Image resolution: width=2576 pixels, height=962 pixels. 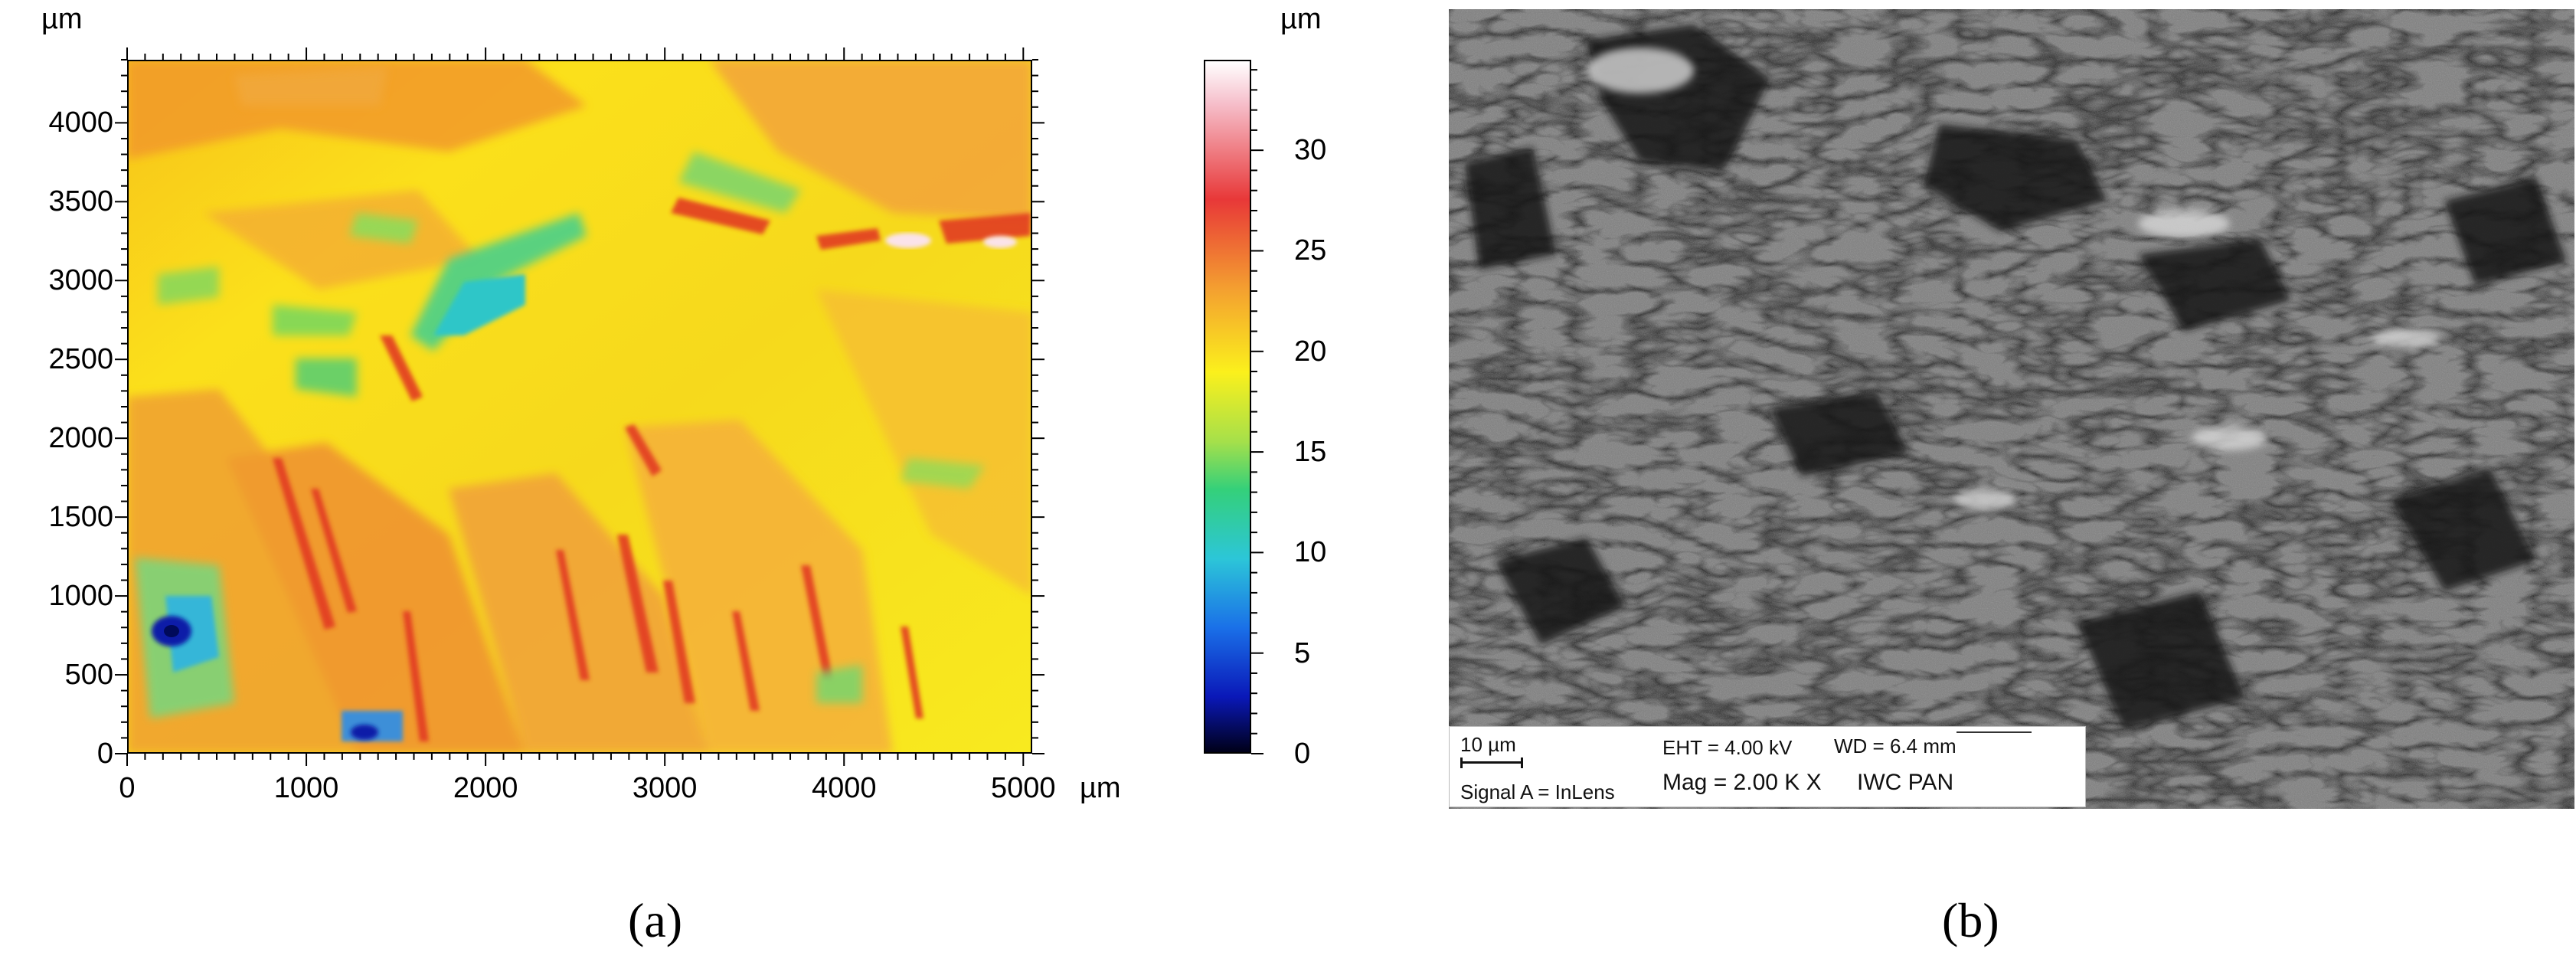 What do you see at coordinates (1895, 746) in the screenshot?
I see `wd-text: WD = 6.4 mm` at bounding box center [1895, 746].